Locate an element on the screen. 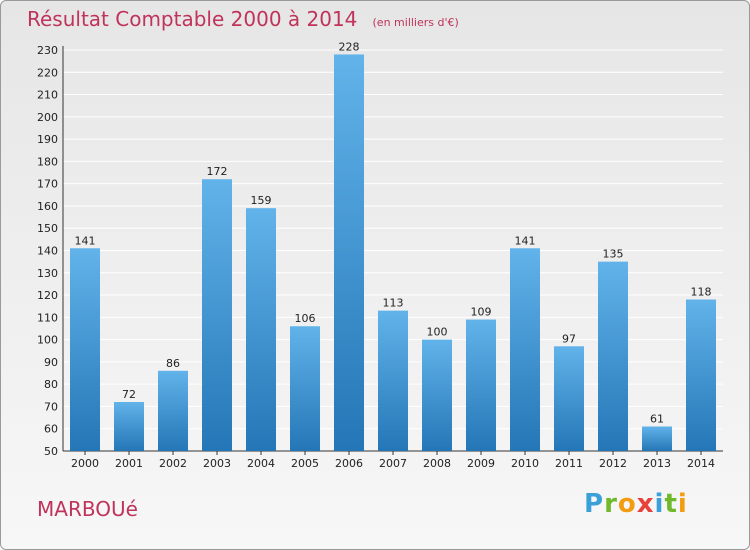 Image resolution: width=750 pixels, height=550 pixels. y-tick-label: 150 is located at coordinates (47, 228).